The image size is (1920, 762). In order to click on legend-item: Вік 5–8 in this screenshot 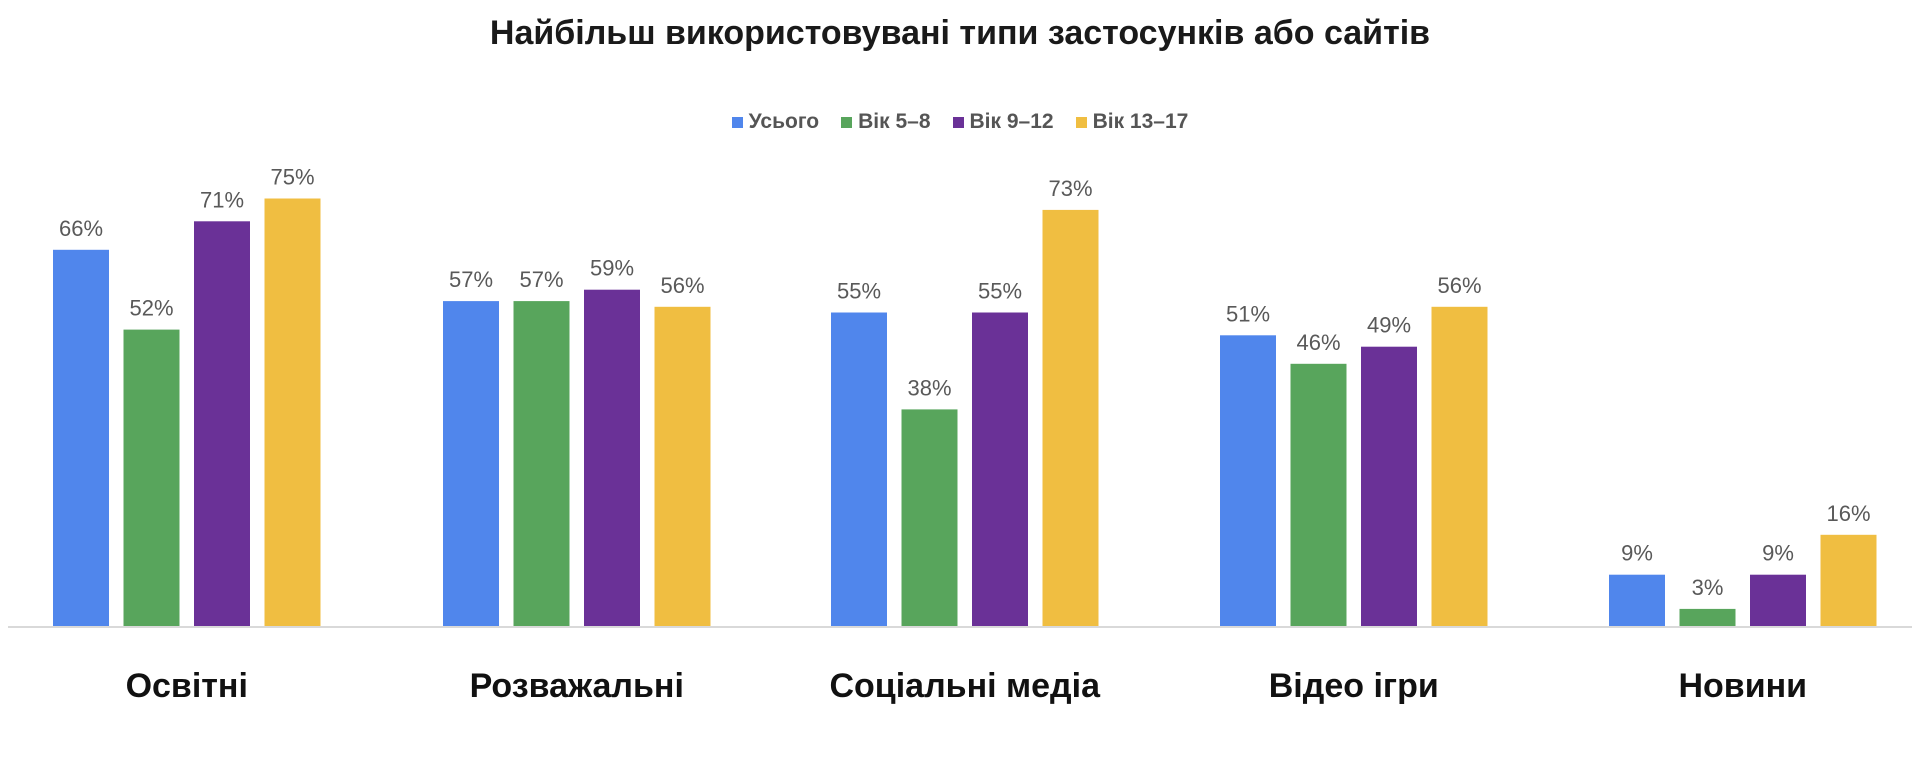, I will do `click(886, 122)`.